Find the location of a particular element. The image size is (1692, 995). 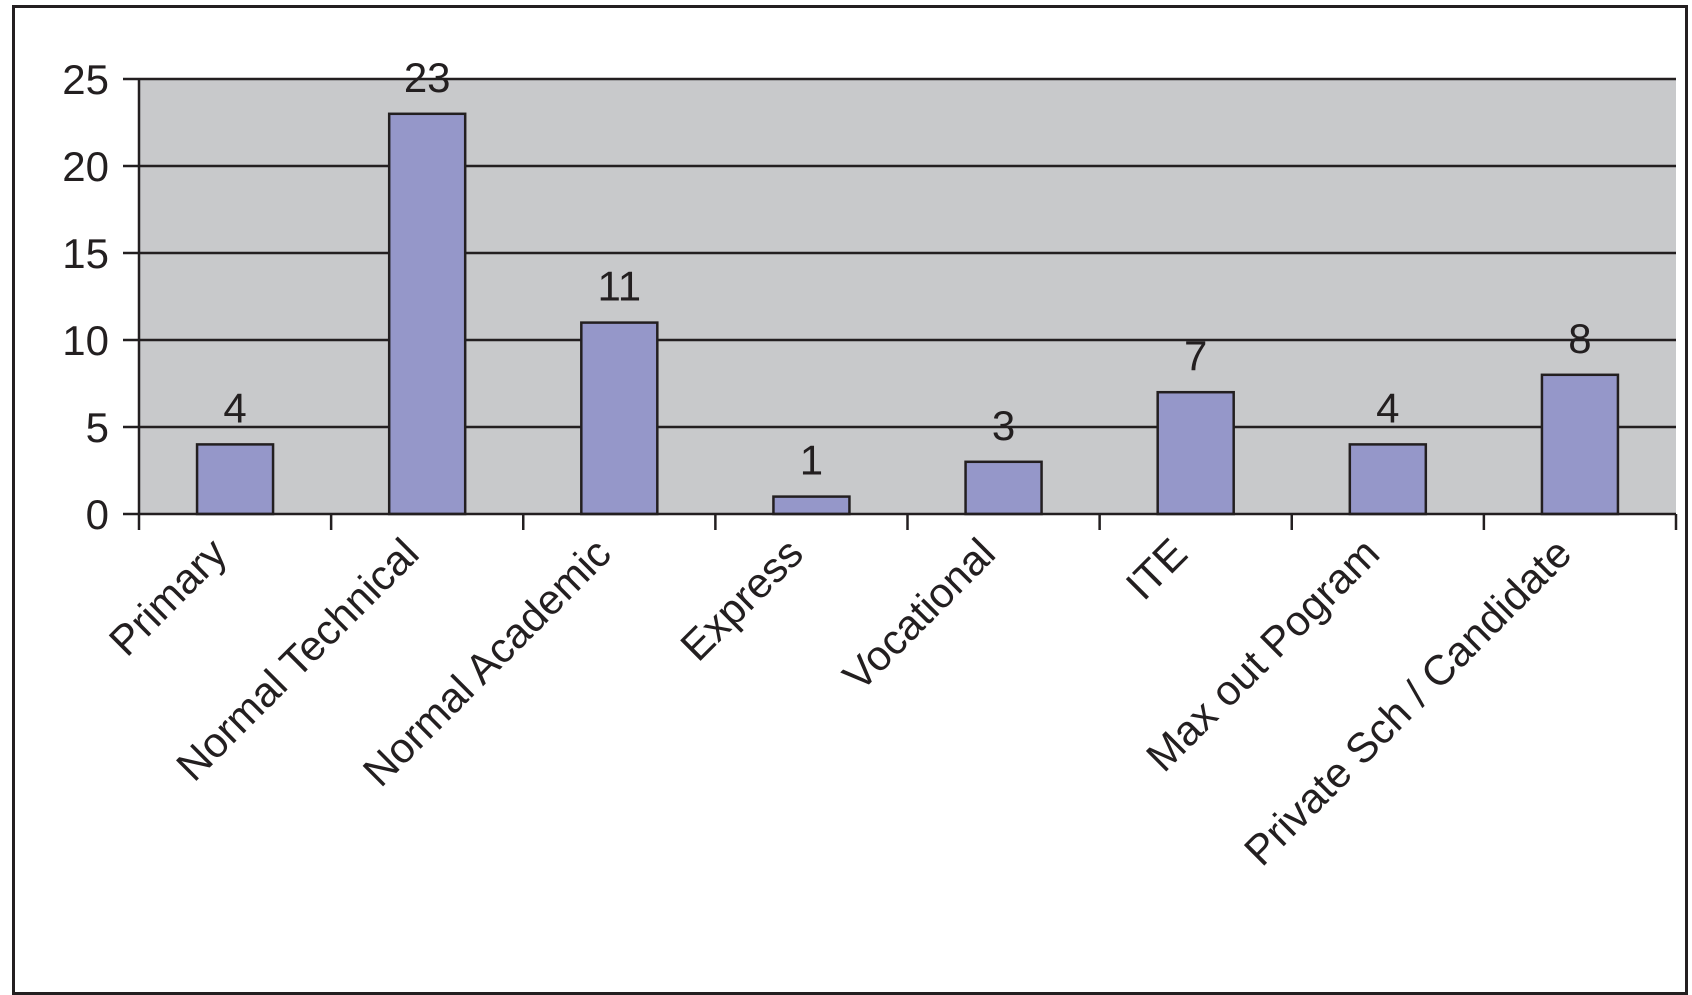

data-label: 23 is located at coordinates (427, 77).